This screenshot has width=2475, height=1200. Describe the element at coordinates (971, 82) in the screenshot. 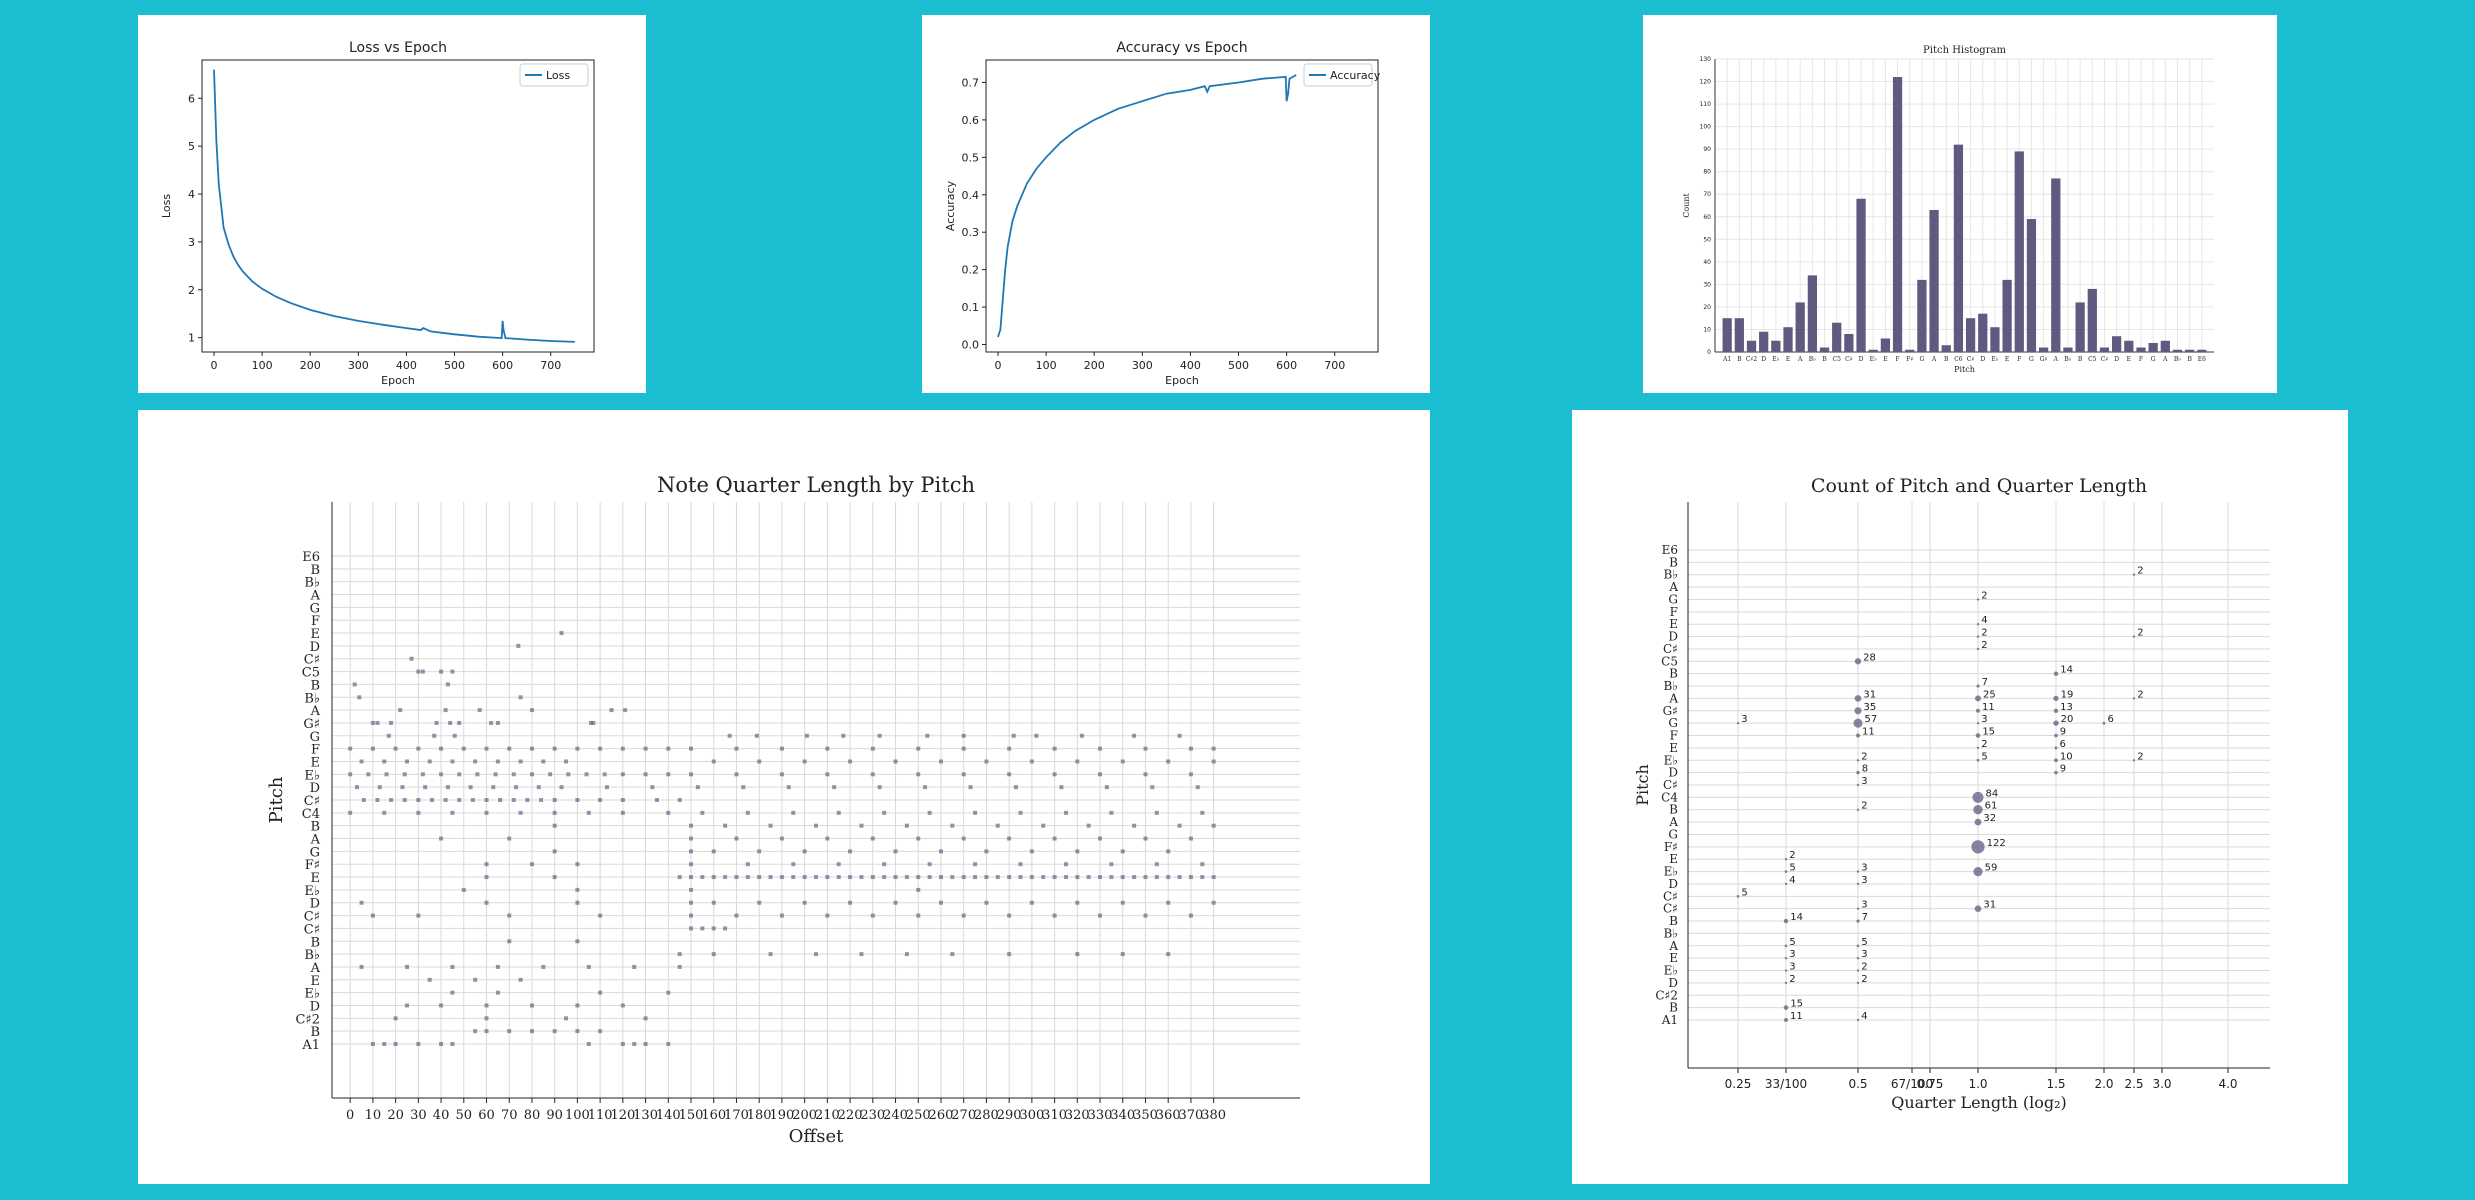

I see `y-tick-label: 0.7` at that location.